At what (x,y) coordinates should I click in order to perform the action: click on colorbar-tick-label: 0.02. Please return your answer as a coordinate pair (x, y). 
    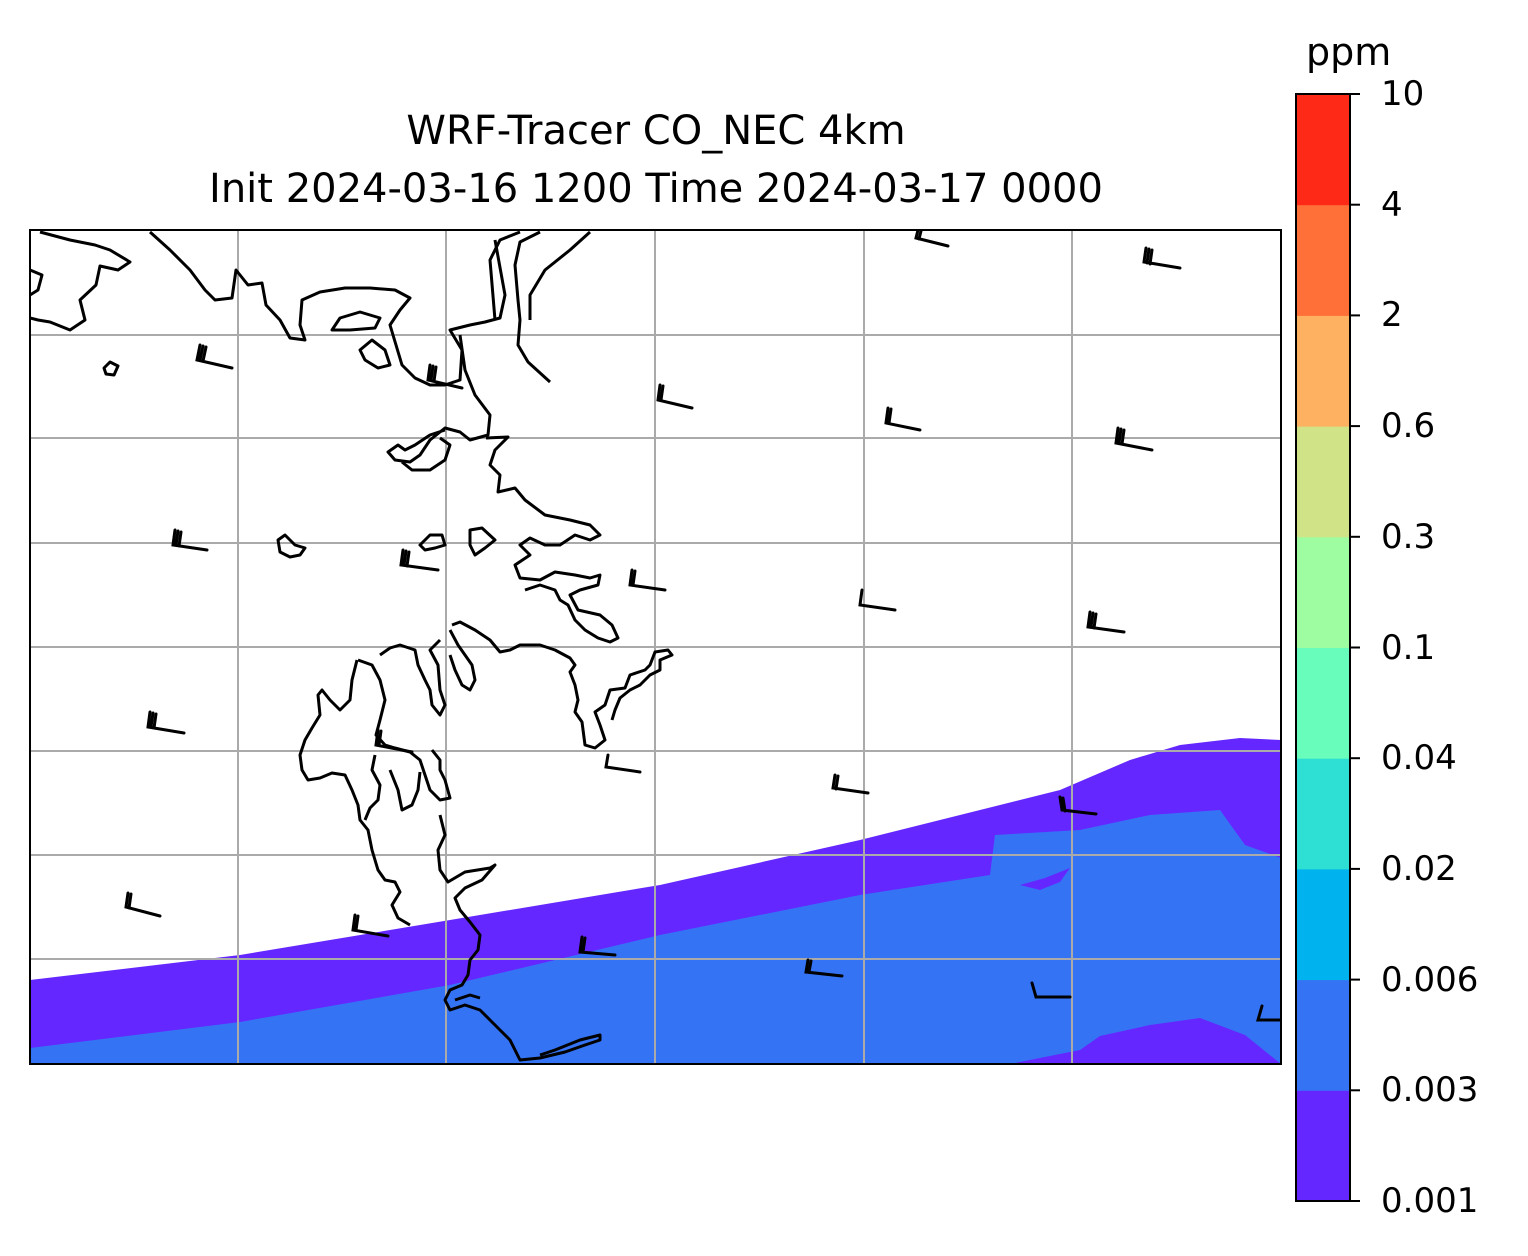
    Looking at the image, I should click on (1419, 868).